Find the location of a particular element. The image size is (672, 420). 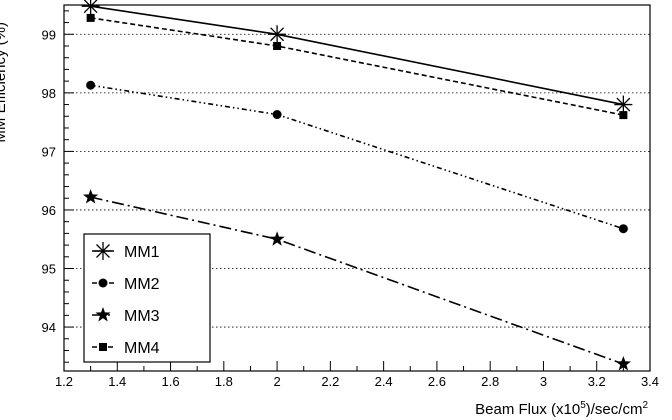

x-axis-title-mid: )/sec/cm is located at coordinates (614, 409).